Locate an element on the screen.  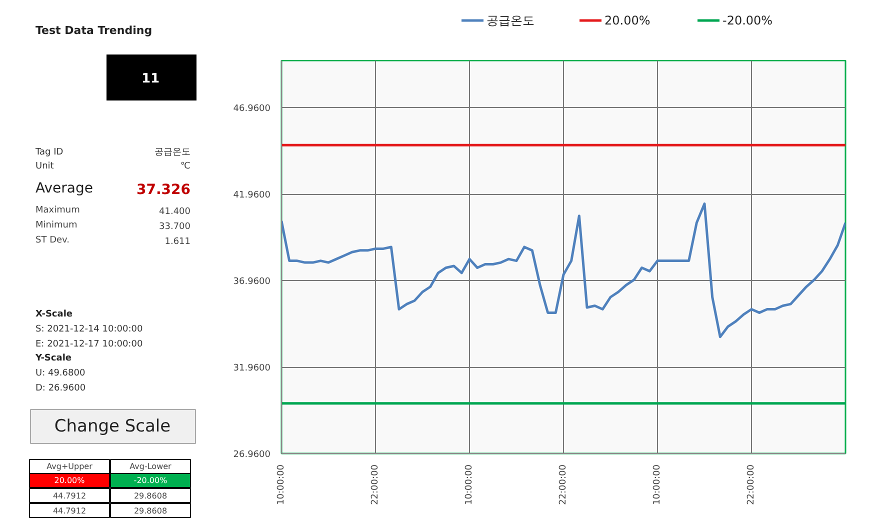
y-tick-label: 46.9600 is located at coordinates (252, 109).